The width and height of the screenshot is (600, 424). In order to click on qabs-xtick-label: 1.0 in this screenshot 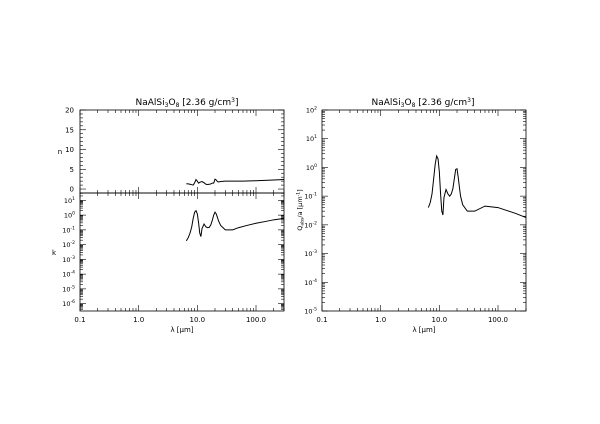, I will do `click(380, 320)`.